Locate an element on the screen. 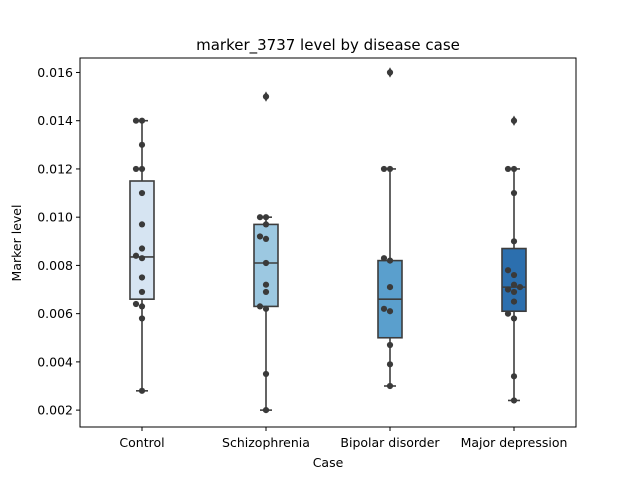  x-tick-label-1: Schizophrenia is located at coordinates (266, 442).